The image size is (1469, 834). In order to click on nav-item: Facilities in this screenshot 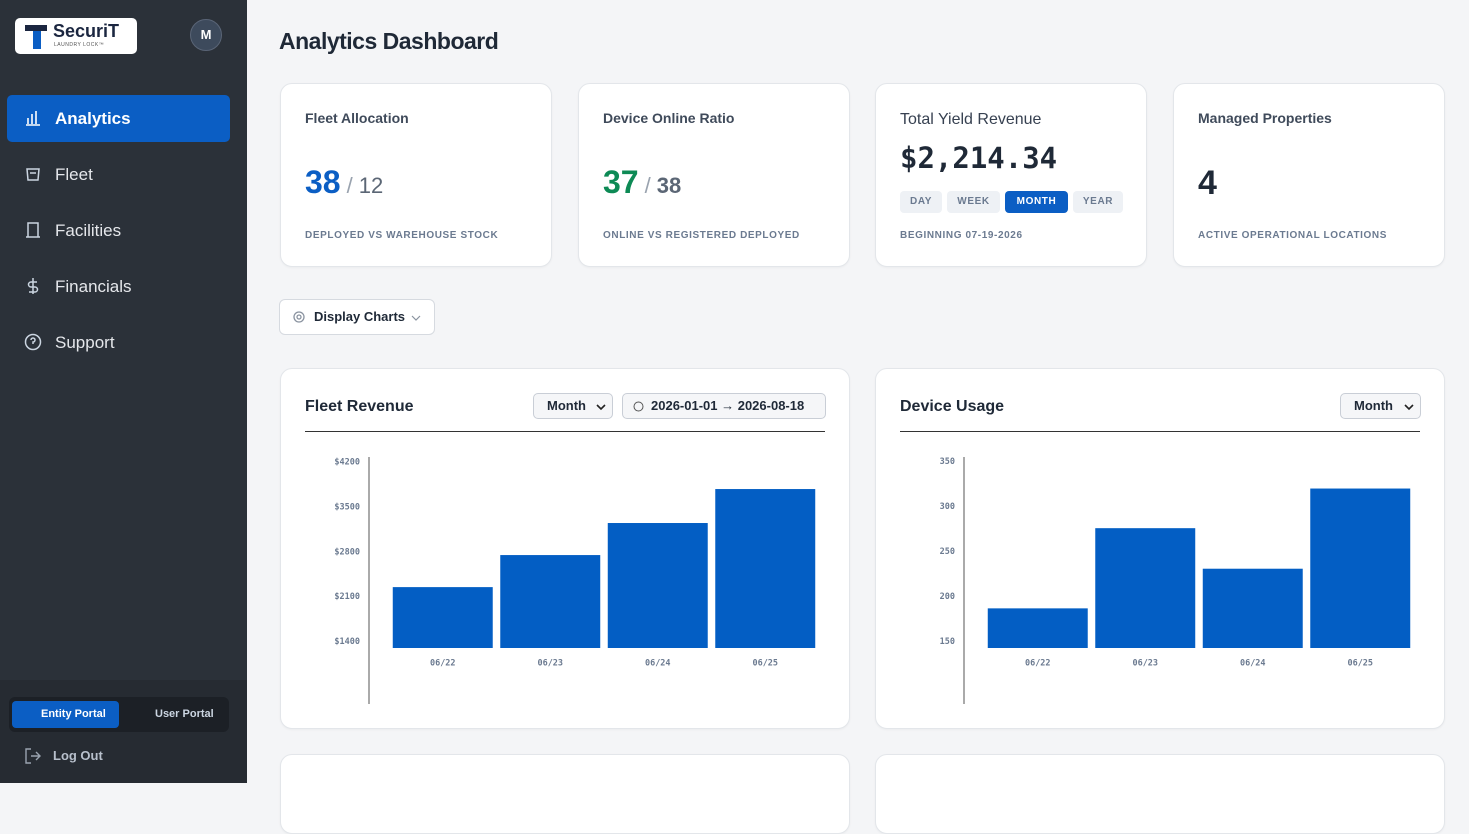, I will do `click(118, 230)`.